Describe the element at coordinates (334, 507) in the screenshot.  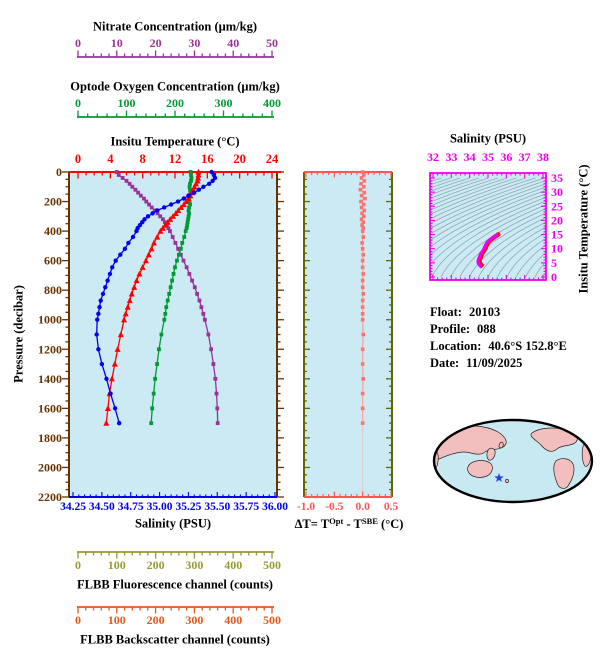
I see `svg-text: -0.5` at that location.